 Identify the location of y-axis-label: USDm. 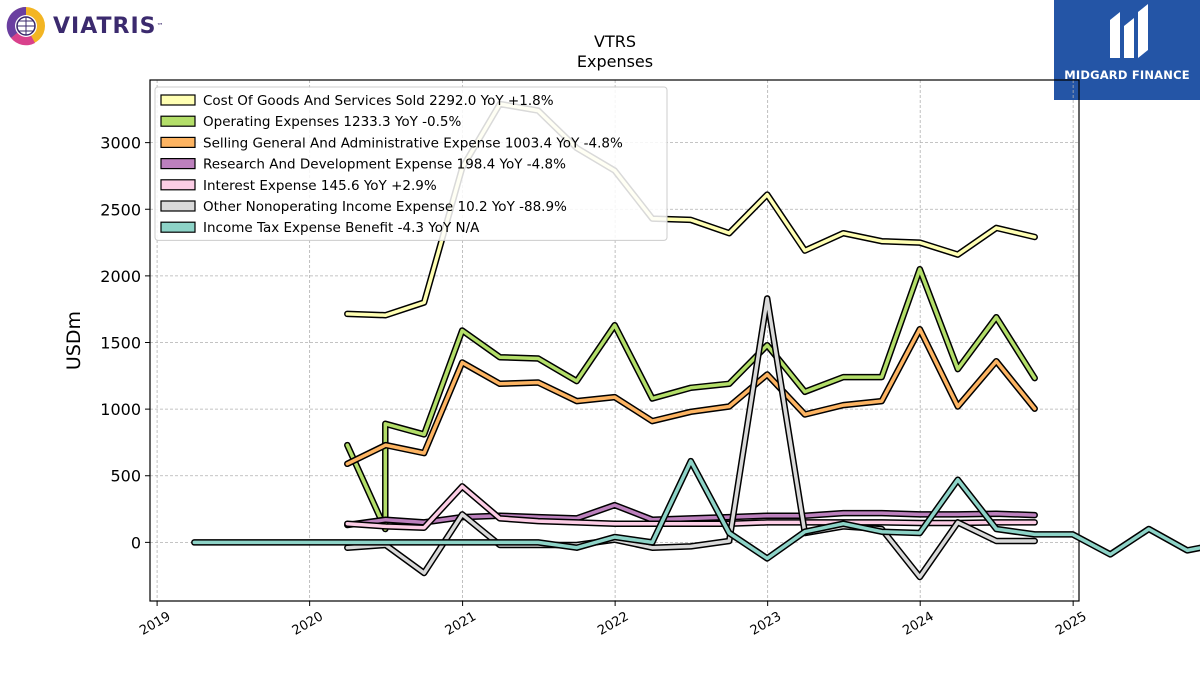
(74, 340).